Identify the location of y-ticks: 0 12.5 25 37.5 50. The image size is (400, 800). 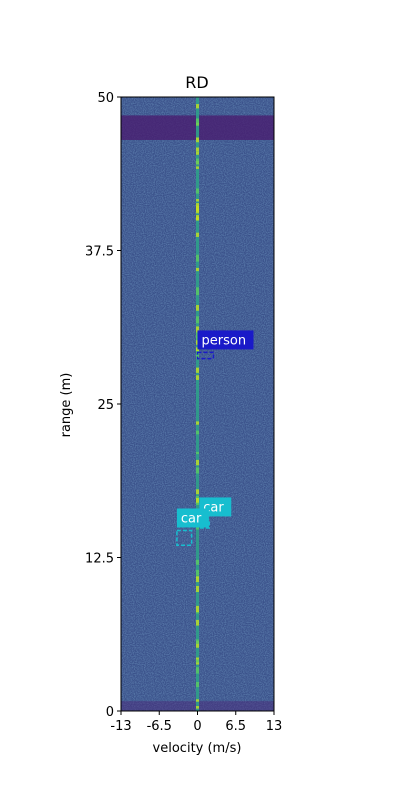
(103, 405).